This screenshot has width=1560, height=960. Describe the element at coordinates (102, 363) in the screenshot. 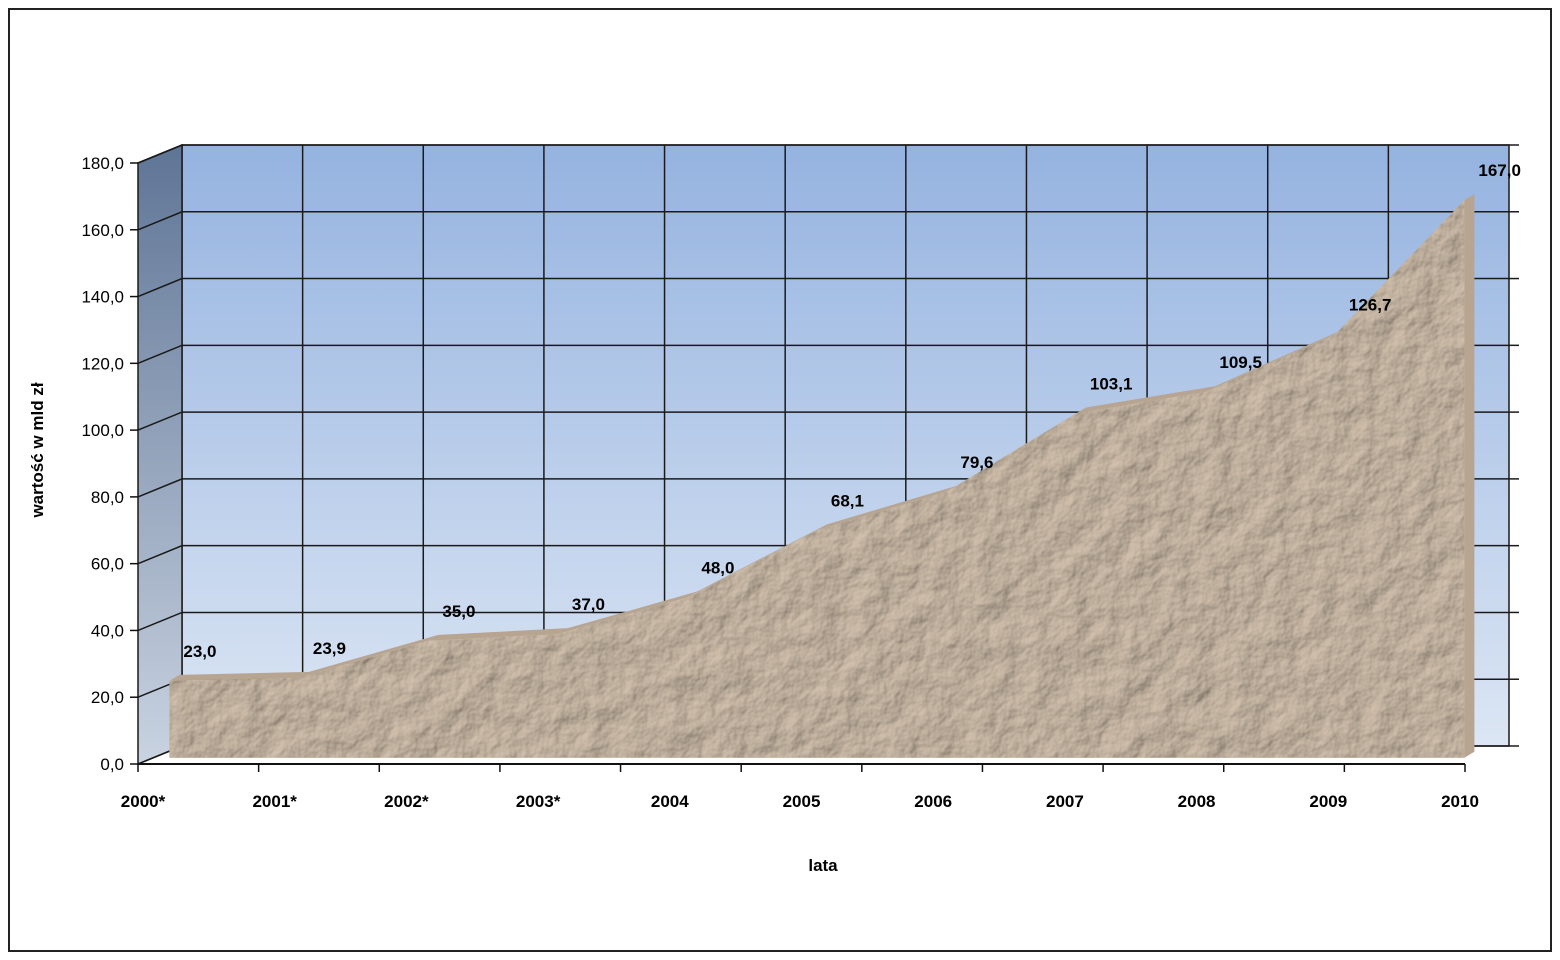

I see `y-tick-label: 120,0` at that location.